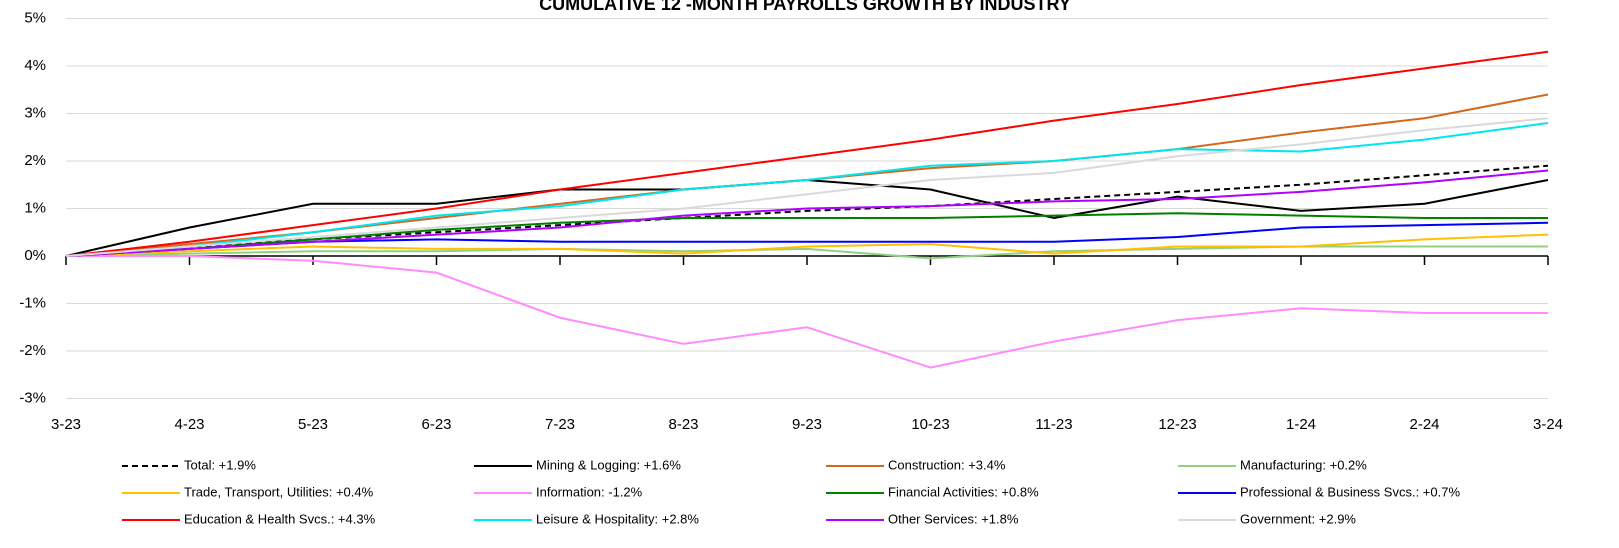  Describe the element at coordinates (589, 491) in the screenshot. I see `legend-label: Information: -1.2%` at that location.